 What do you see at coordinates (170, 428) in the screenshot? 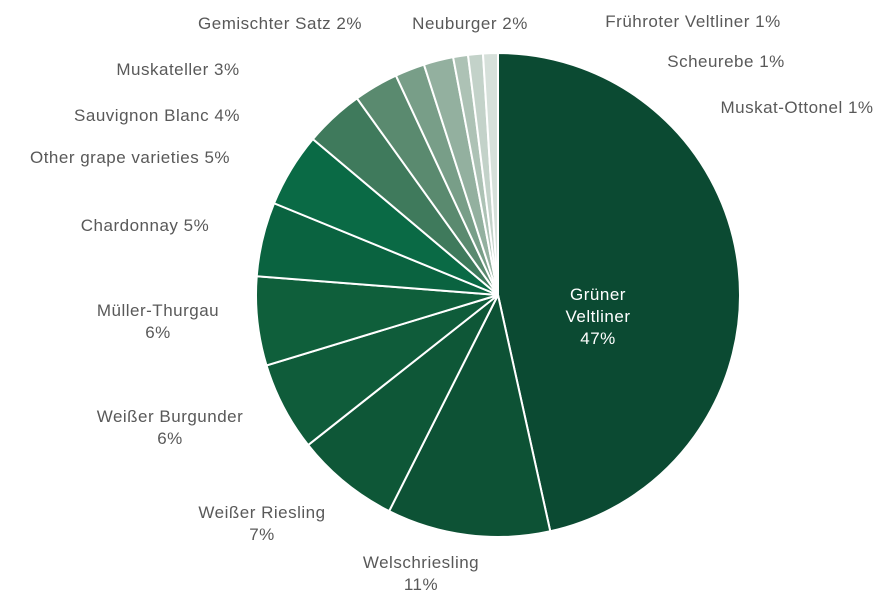
I see `slice-label: Weißer Burgunder 6%` at bounding box center [170, 428].